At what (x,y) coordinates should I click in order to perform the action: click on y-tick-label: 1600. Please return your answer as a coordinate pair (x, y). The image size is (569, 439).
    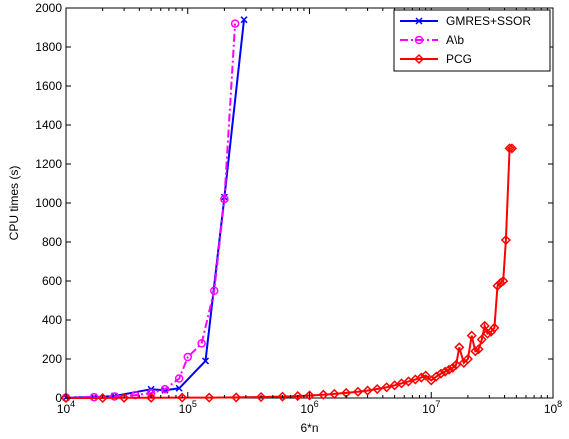
    Looking at the image, I should click on (48, 86).